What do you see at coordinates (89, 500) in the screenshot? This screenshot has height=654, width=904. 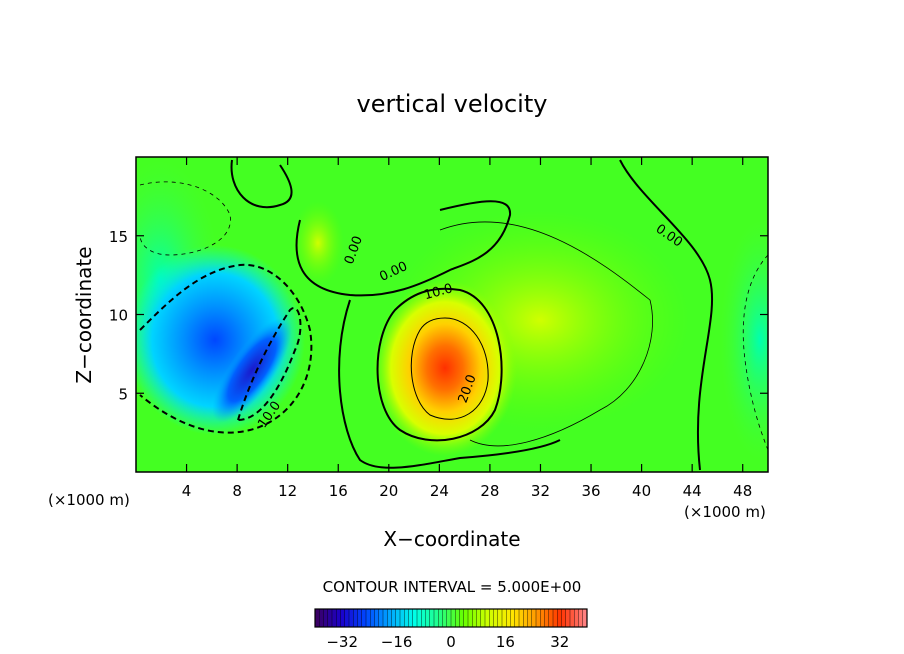 I see `x-unit-label-left: (×1000 m)` at bounding box center [89, 500].